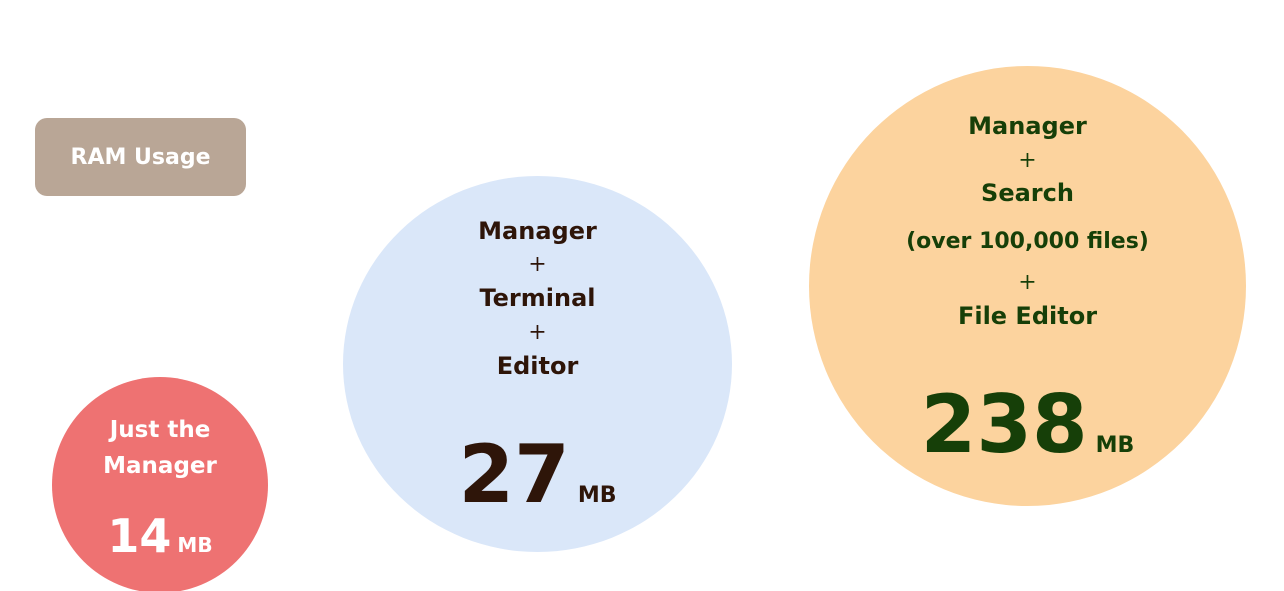  I want to click on value-number: 238, so click(1004, 424).